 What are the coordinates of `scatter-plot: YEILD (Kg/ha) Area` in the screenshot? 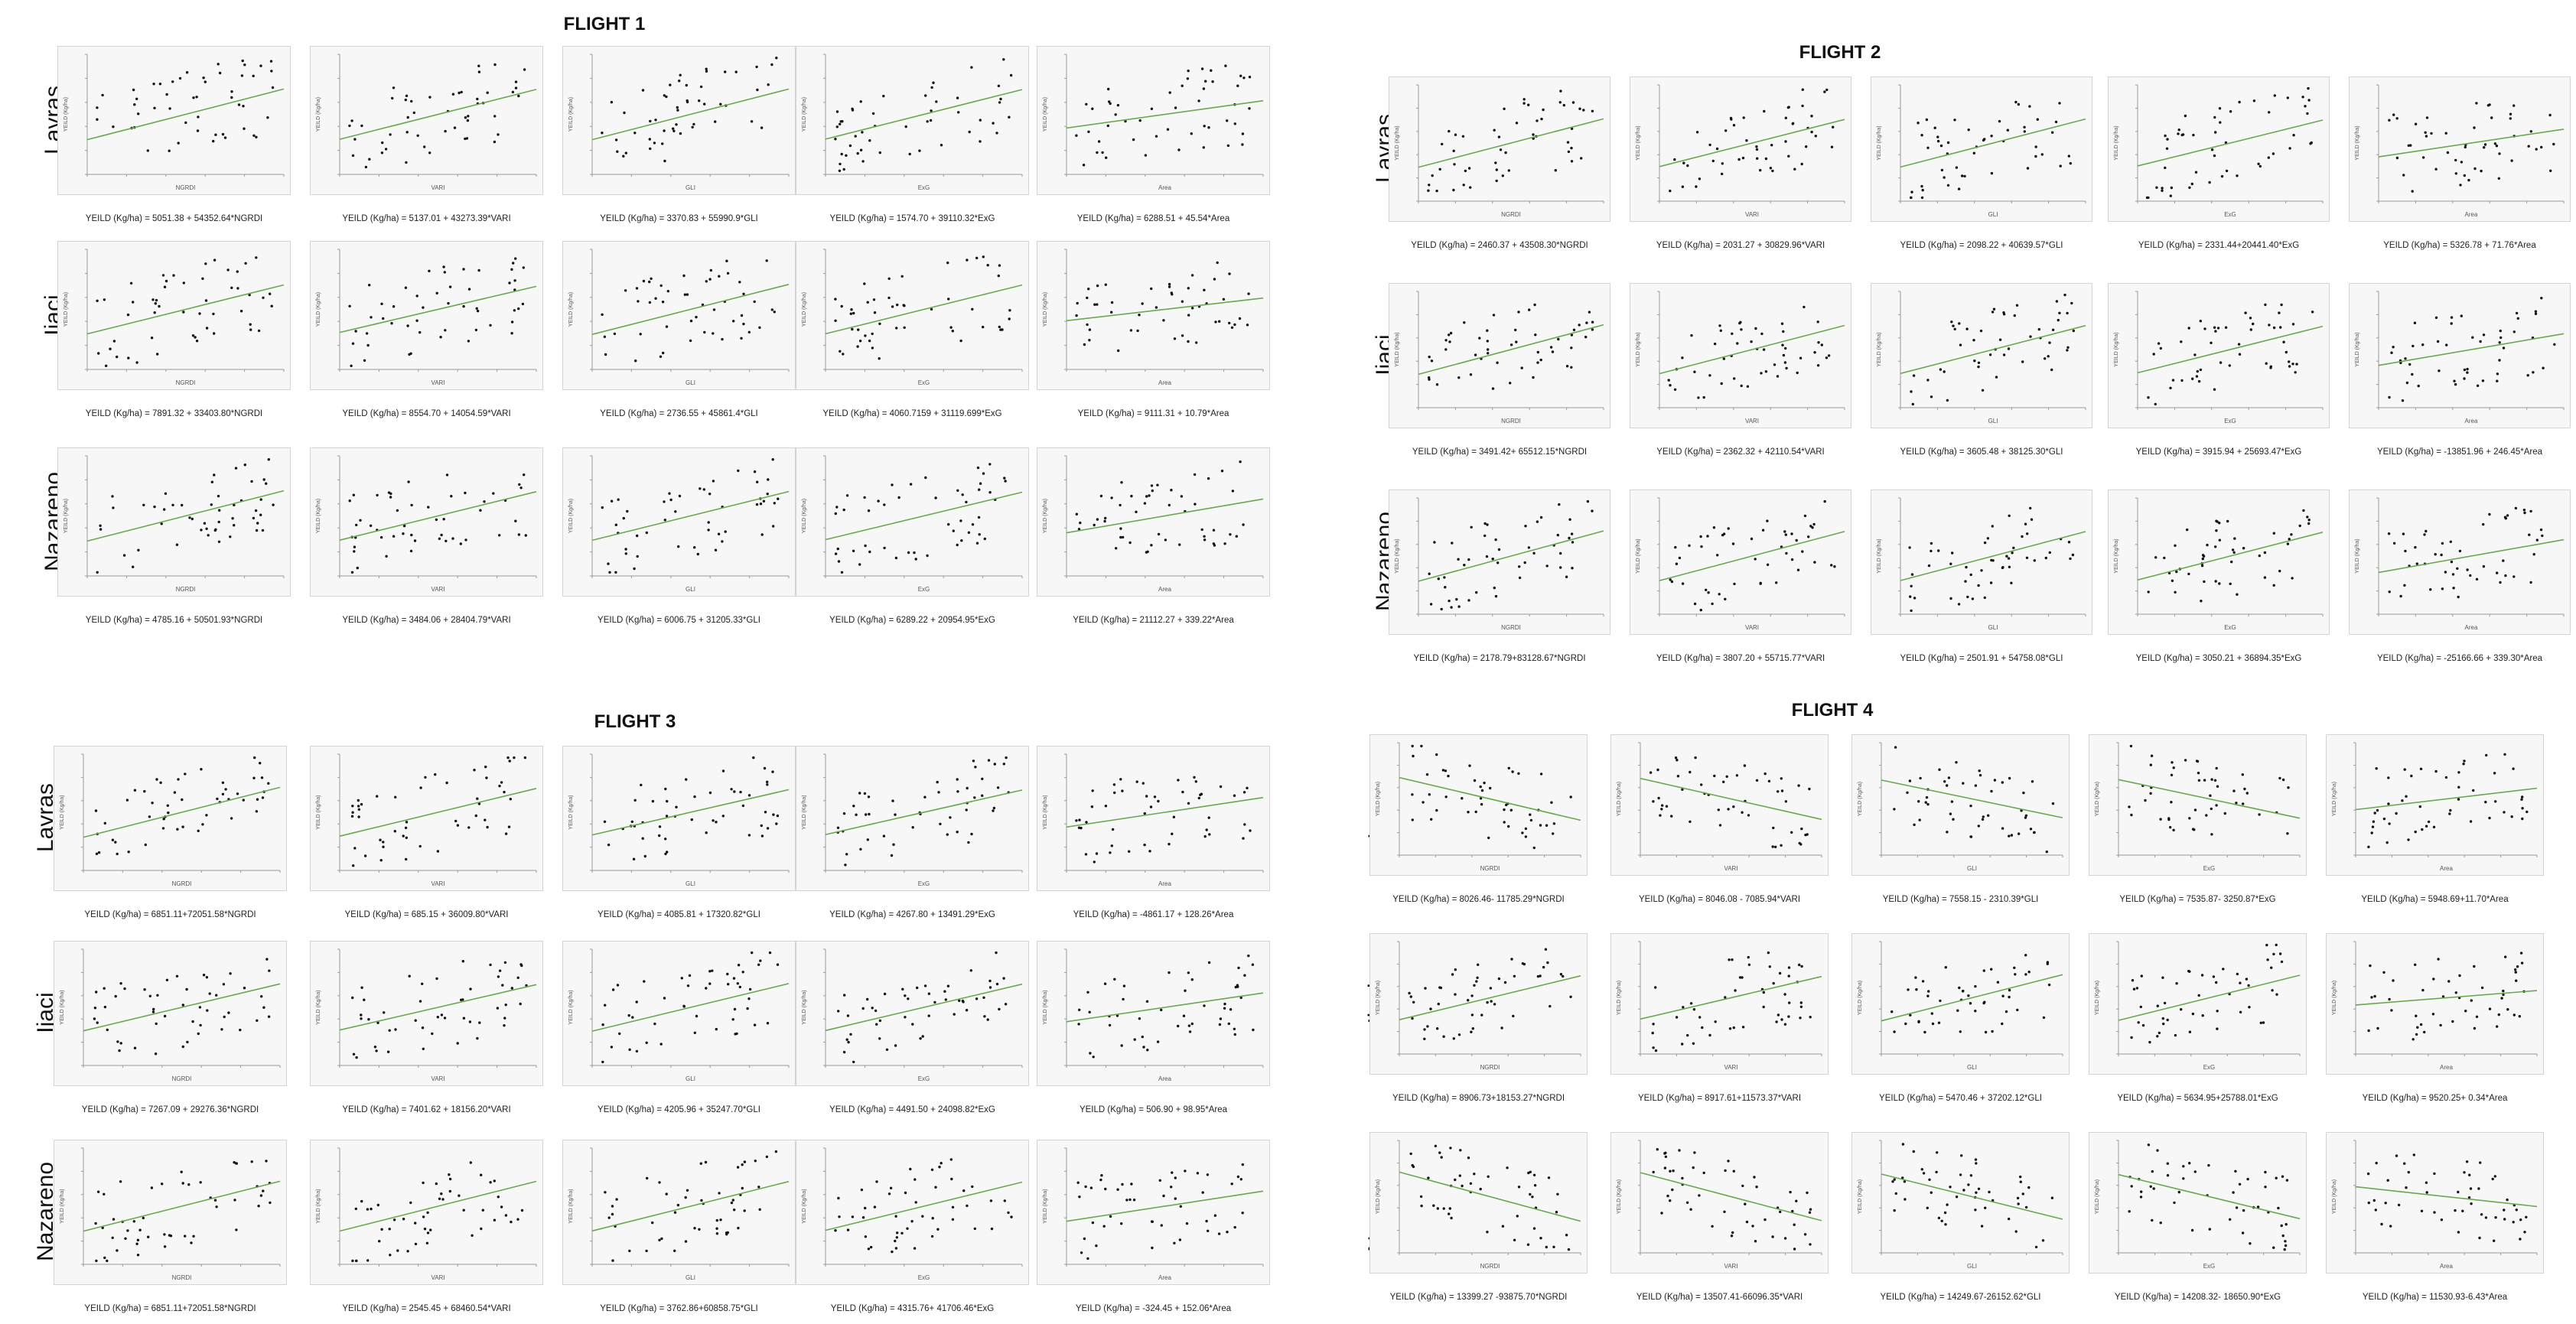 It's located at (2435, 1004).